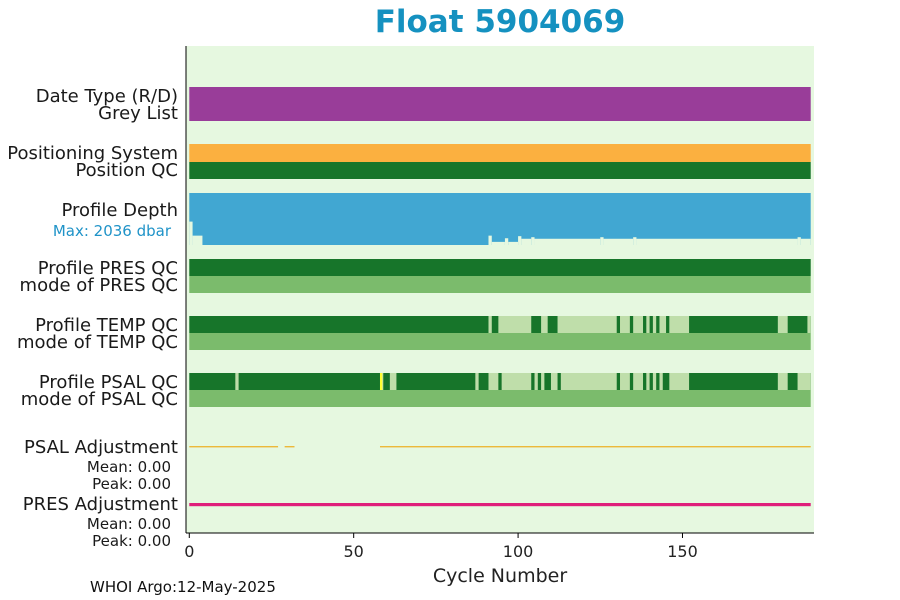 This screenshot has width=900, height=600. I want to click on mode-pres-qc-bar, so click(500, 284).